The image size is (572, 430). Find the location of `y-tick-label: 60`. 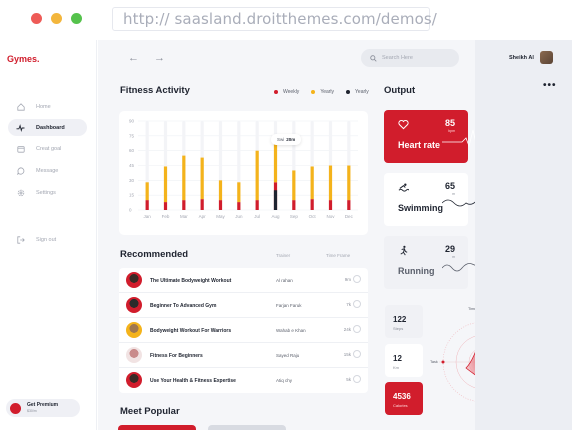

y-tick-label: 60 is located at coordinates (132, 150).